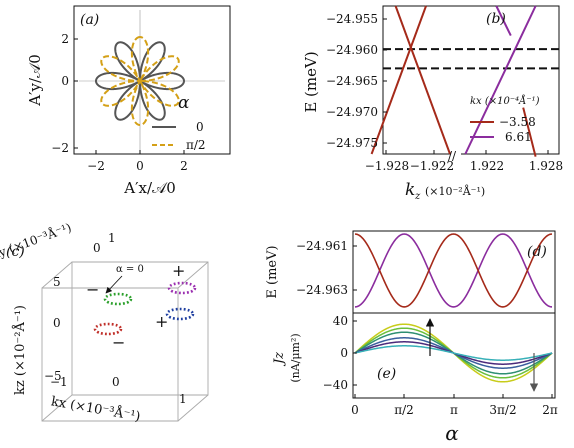 This screenshot has width=574, height=448. I want to click on panel-b-ylabel: E (meV), so click(311, 81).